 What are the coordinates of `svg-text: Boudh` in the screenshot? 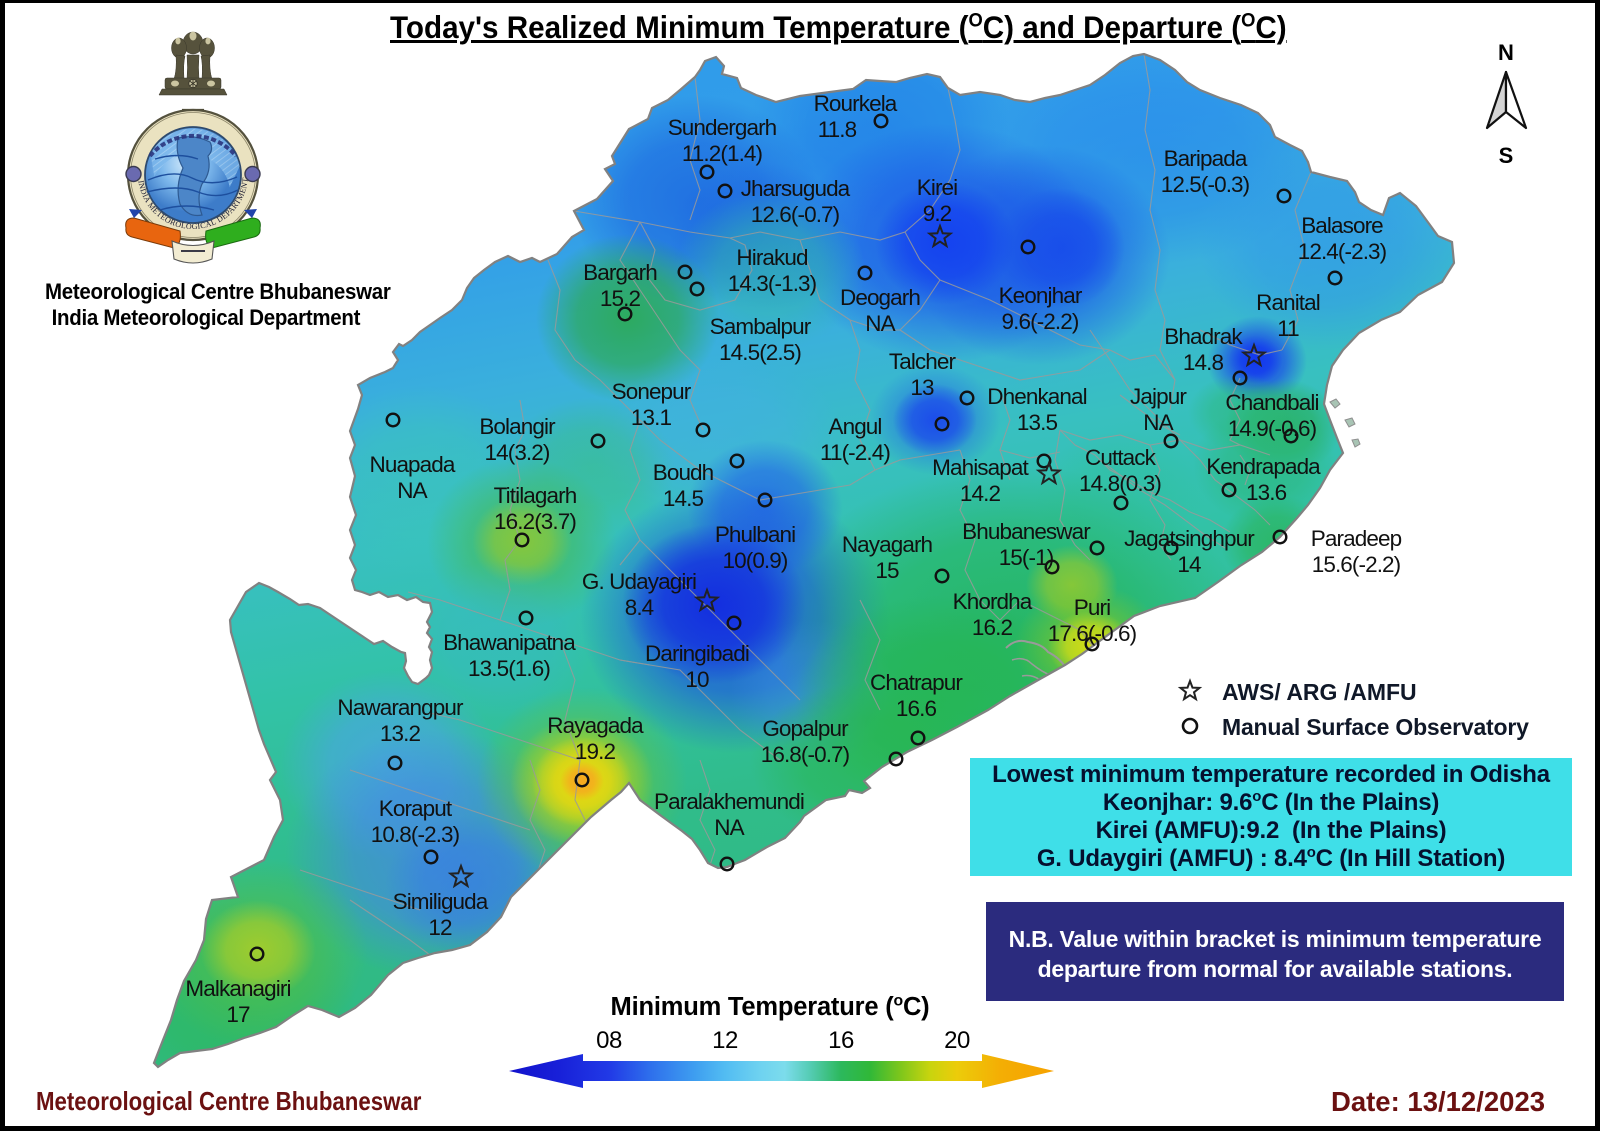 It's located at (683, 472).